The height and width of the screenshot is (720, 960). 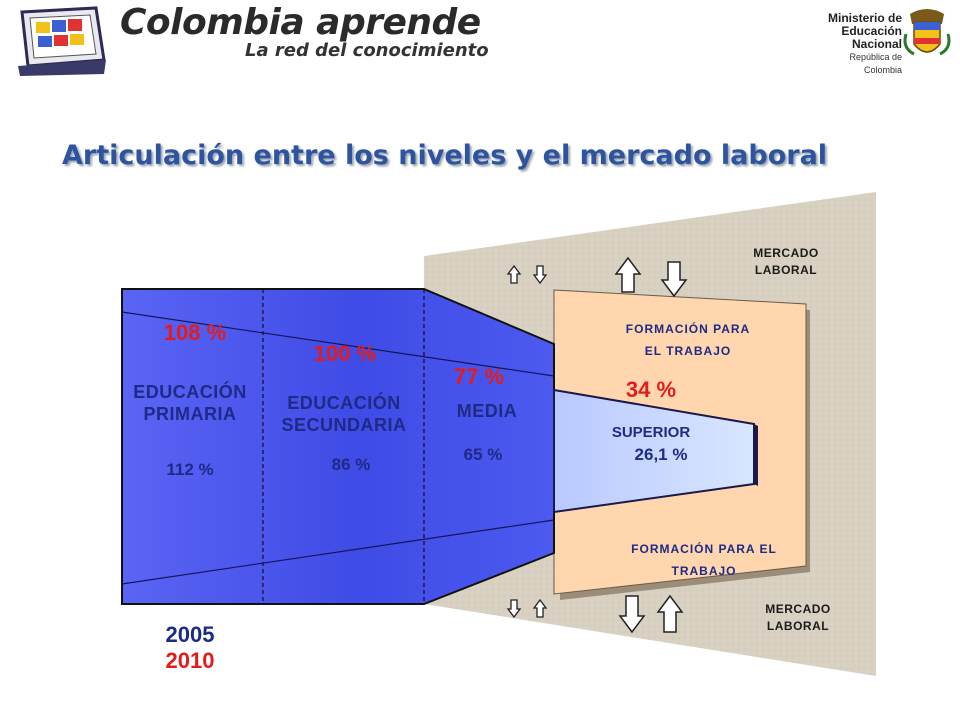 I want to click on secundaria-label-line: SECUNDARIA, so click(x=344, y=425).